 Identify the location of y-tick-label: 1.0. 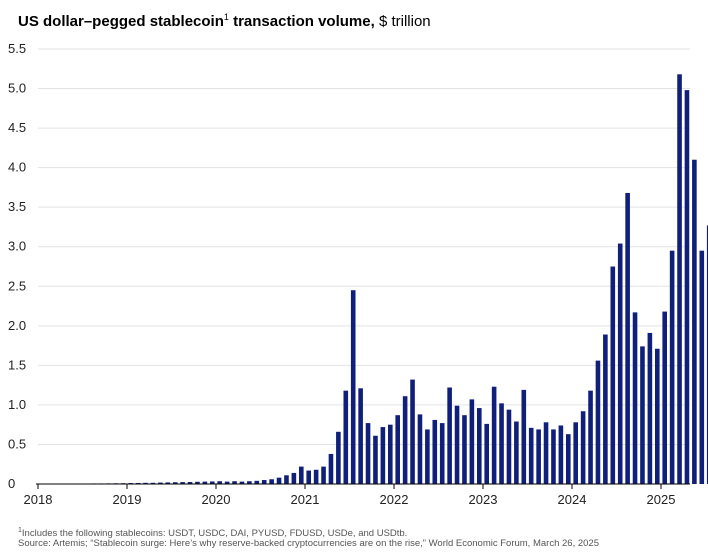
(17, 404).